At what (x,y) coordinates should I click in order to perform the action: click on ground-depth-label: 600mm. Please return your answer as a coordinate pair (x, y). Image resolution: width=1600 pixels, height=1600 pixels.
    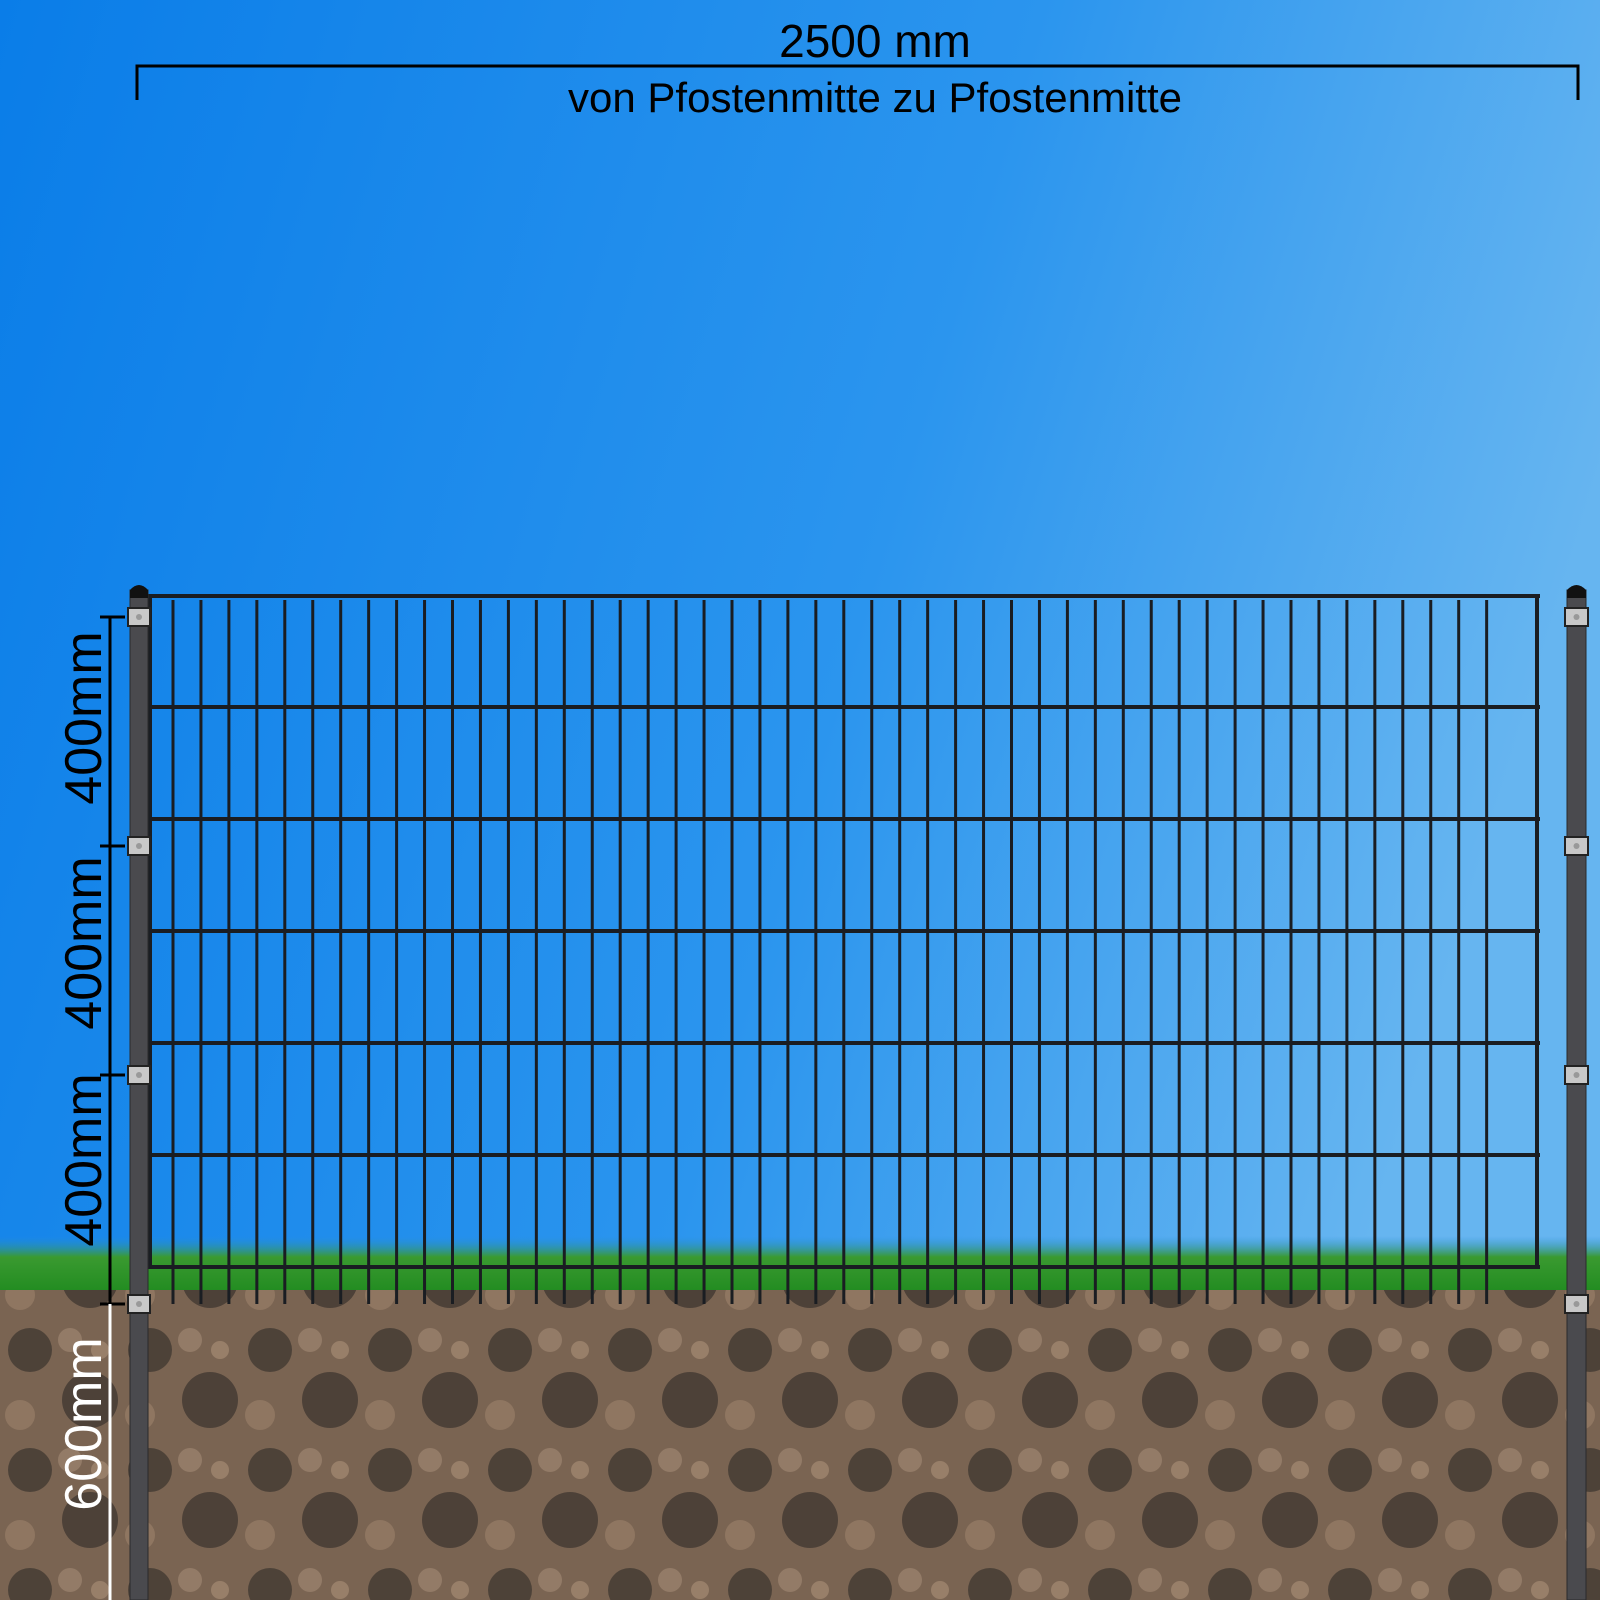
    Looking at the image, I should click on (84, 1424).